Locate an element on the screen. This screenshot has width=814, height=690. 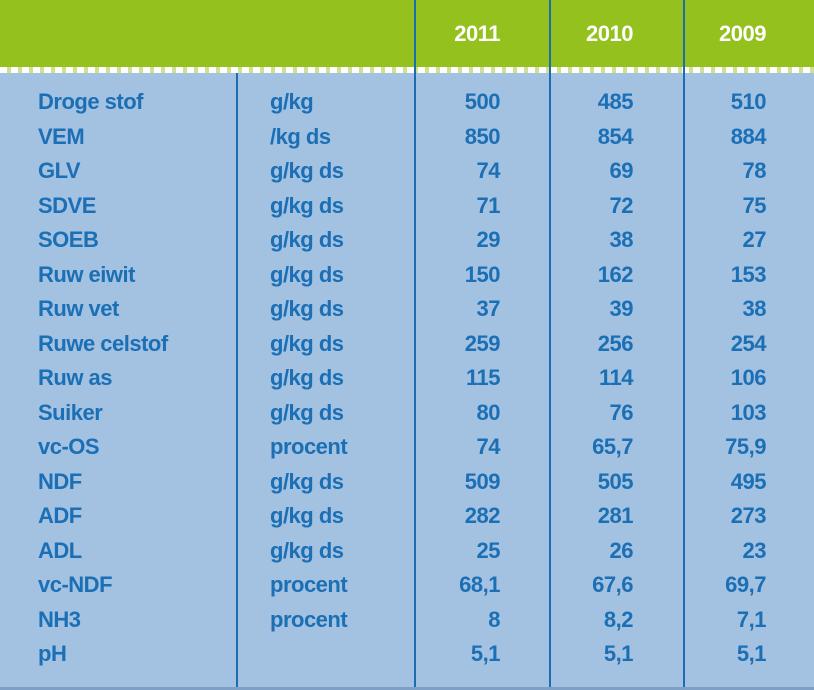
table-row: SOEB g/kg ds 29 38 27 is located at coordinates (407, 240).